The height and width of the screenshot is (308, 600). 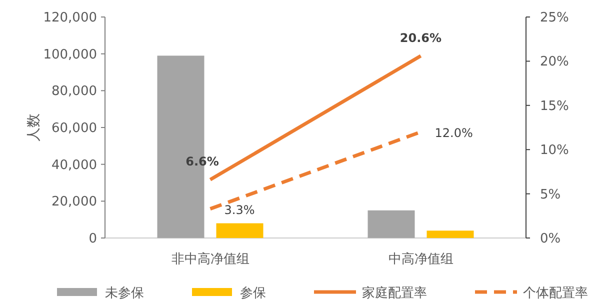 What do you see at coordinates (554, 18) in the screenshot?
I see `y2-tick-label: 25%` at bounding box center [554, 18].